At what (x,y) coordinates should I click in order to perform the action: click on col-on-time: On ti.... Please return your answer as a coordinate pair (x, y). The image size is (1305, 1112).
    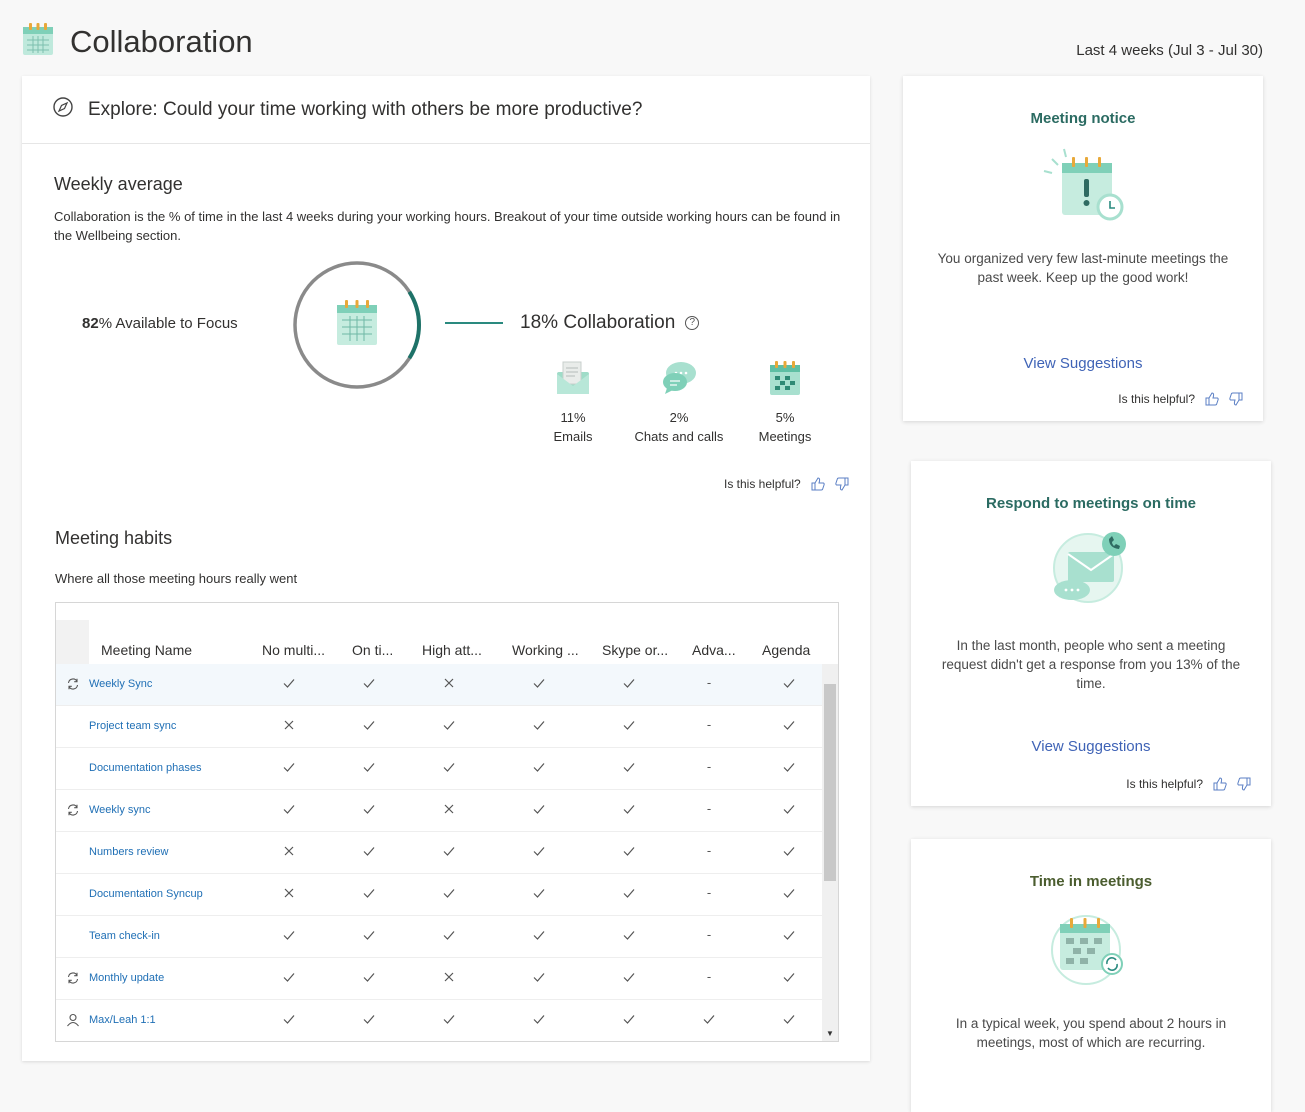
    Looking at the image, I should click on (373, 650).